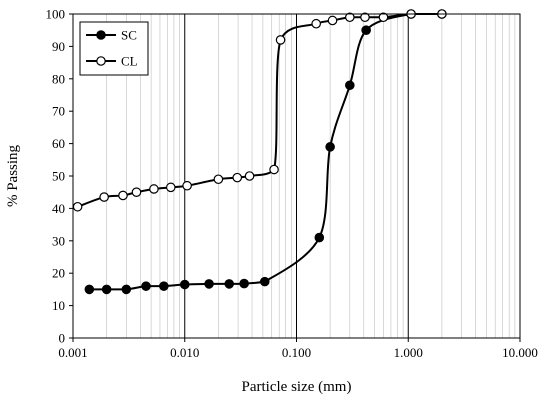 Image resolution: width=550 pixels, height=401 pixels. Describe the element at coordinates (58, 46) in the screenshot. I see `y-tick-label: 90` at that location.